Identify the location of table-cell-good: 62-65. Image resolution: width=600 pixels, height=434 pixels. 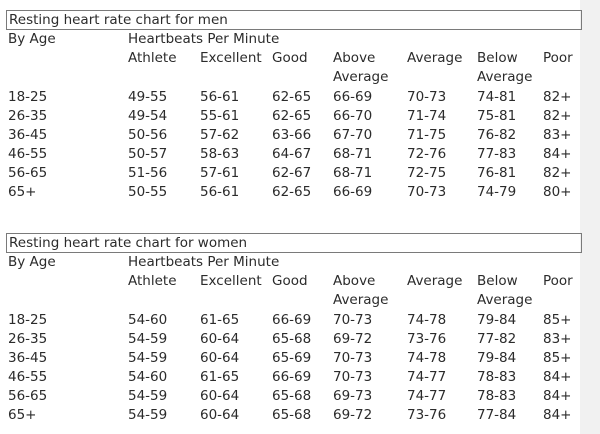
(292, 192).